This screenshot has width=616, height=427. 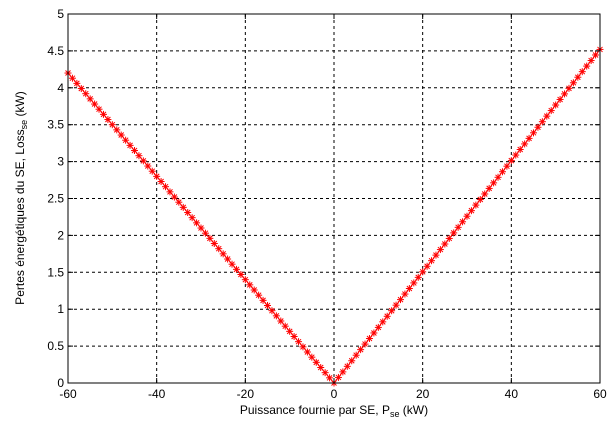 I want to click on y-tick-label: 1, so click(x=60, y=309).